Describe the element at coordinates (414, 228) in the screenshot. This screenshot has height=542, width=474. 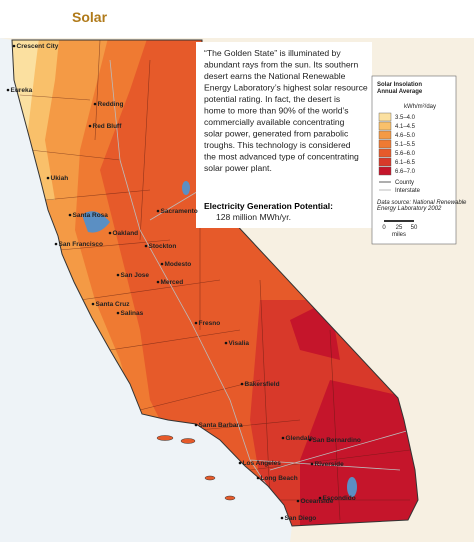
I see `scale-tick: 50` at that location.